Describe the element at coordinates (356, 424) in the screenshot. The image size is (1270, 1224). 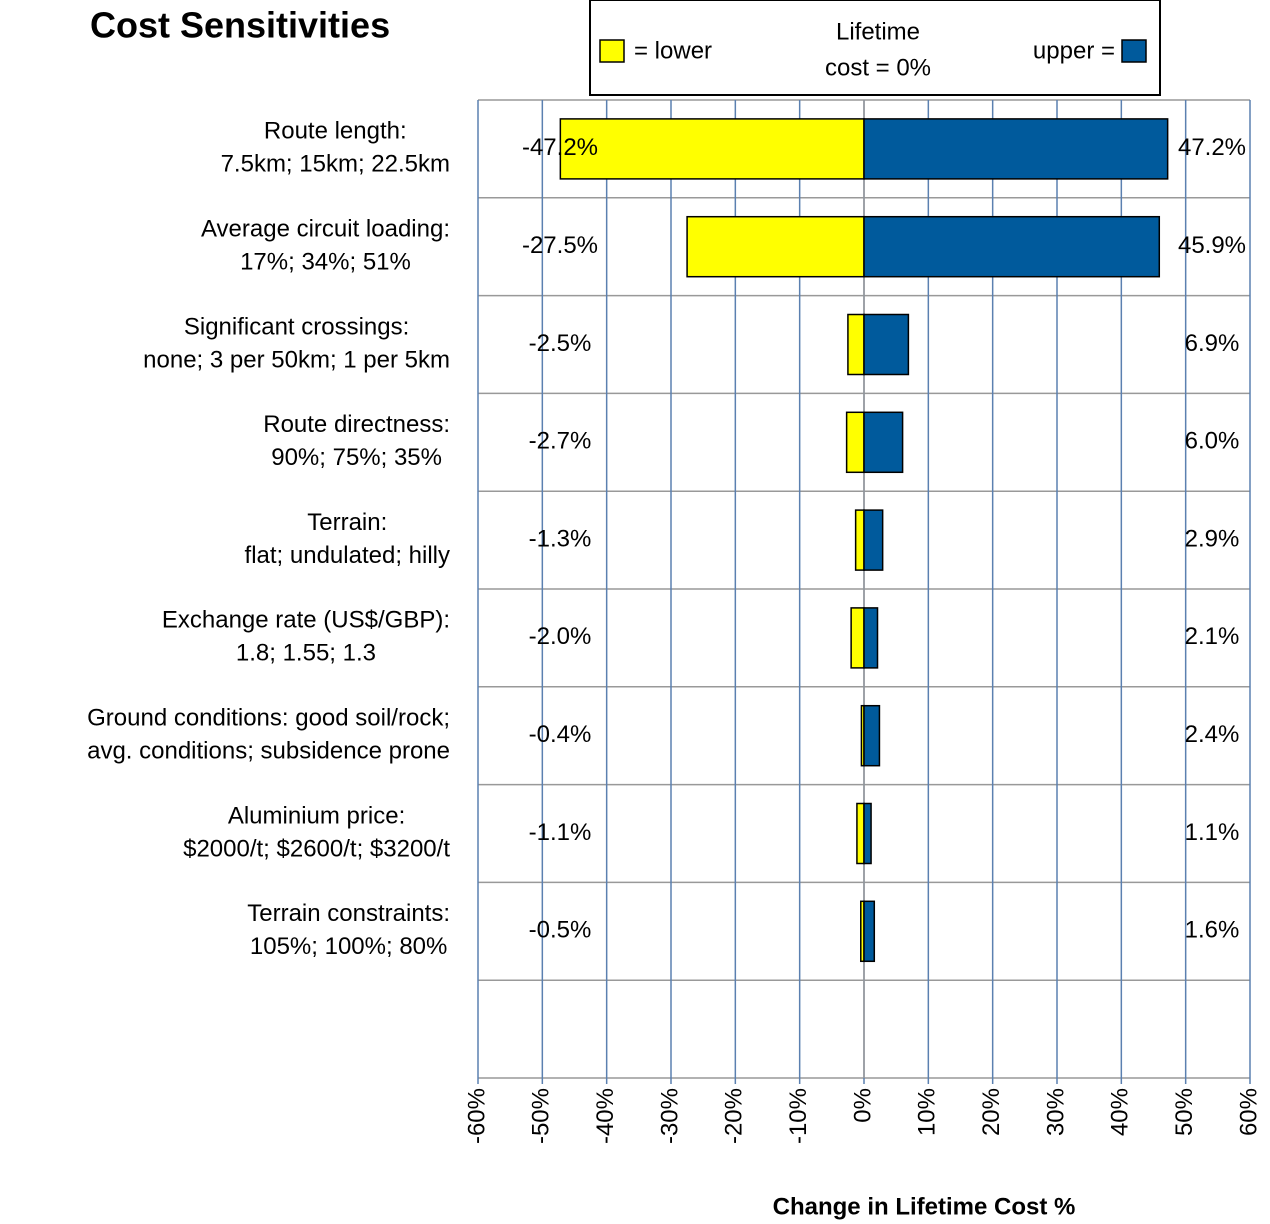
I see `category-label: Route directness:` at that location.